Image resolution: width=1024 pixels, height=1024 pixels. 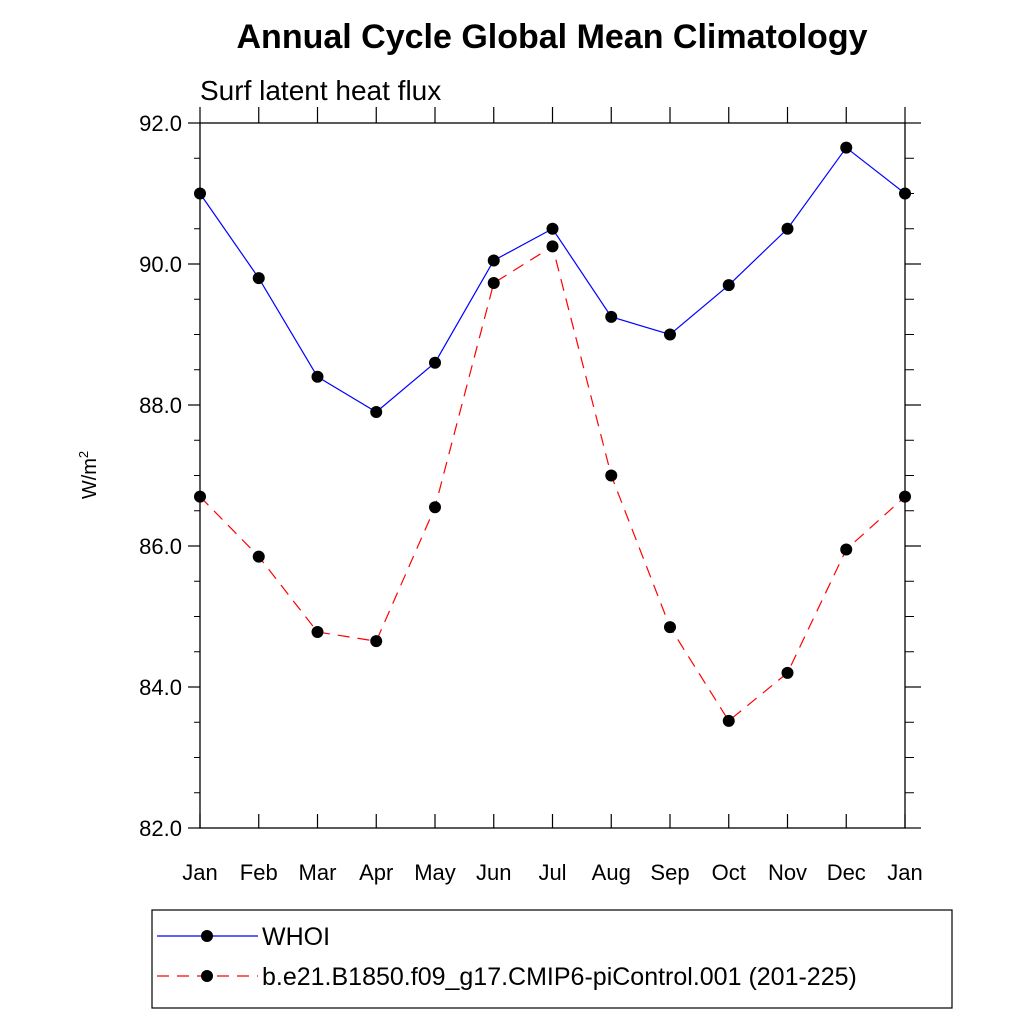 What do you see at coordinates (611, 872) in the screenshot?
I see `x-tick-label: Aug` at bounding box center [611, 872].